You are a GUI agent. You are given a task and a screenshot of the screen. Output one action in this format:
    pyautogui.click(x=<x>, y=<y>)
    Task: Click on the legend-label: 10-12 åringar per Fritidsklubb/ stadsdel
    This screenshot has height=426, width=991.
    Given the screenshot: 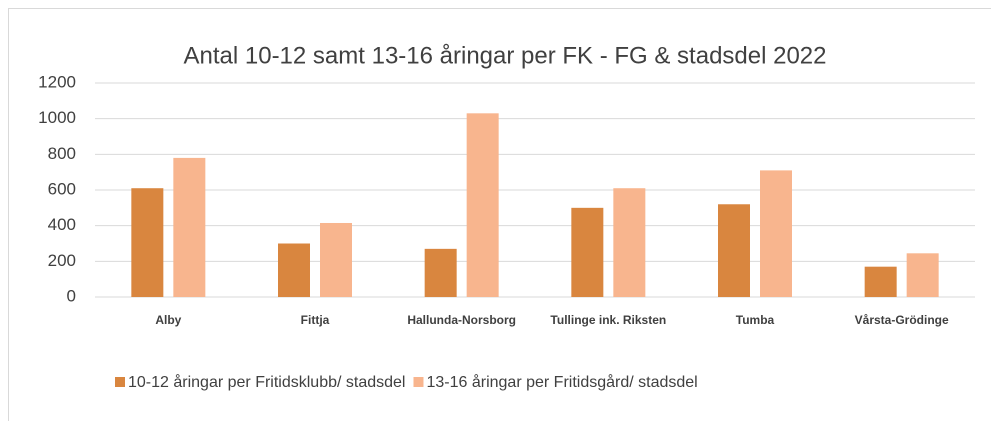 What is the action you would take?
    pyautogui.click(x=266, y=382)
    